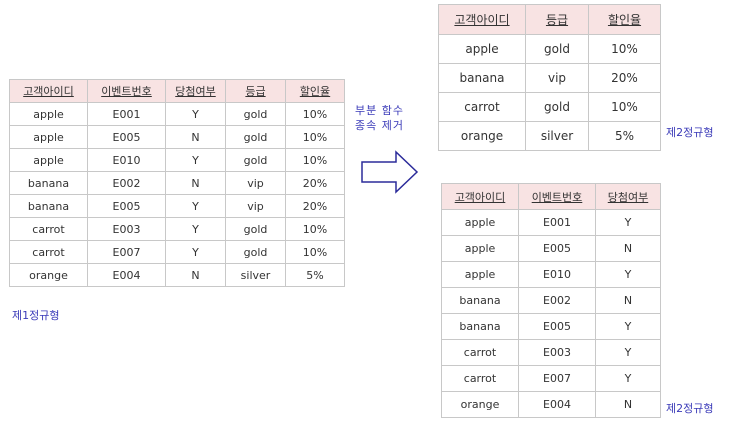 The height and width of the screenshot is (426, 730). I want to click on arrow-label-line-1: 부분 함수, so click(379, 110).